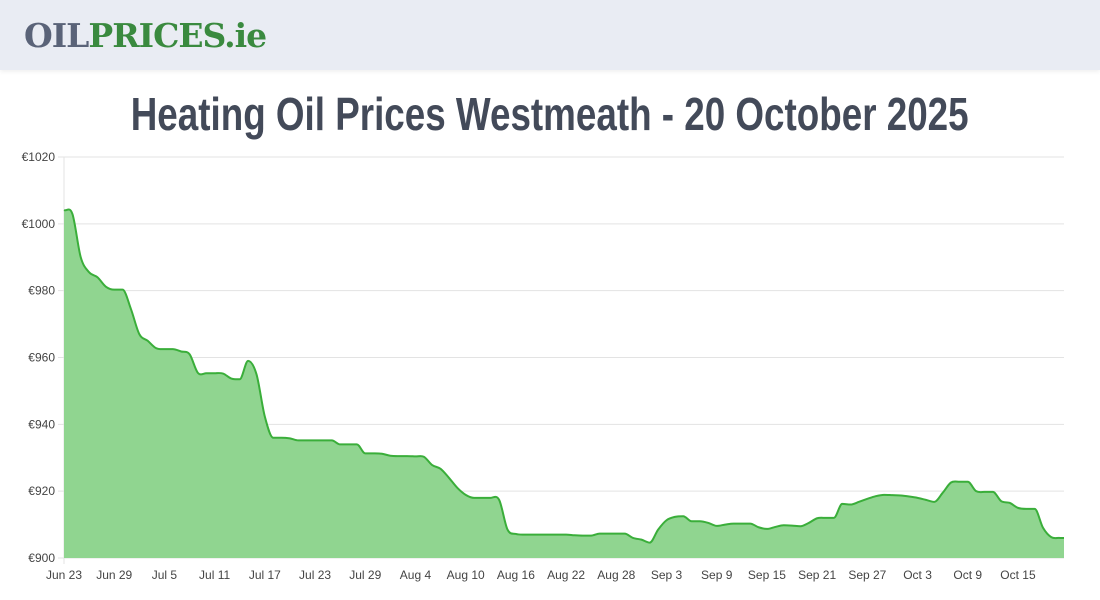 The image size is (1100, 600). What do you see at coordinates (365, 575) in the screenshot?
I see `x-tick-label: Jul 29` at bounding box center [365, 575].